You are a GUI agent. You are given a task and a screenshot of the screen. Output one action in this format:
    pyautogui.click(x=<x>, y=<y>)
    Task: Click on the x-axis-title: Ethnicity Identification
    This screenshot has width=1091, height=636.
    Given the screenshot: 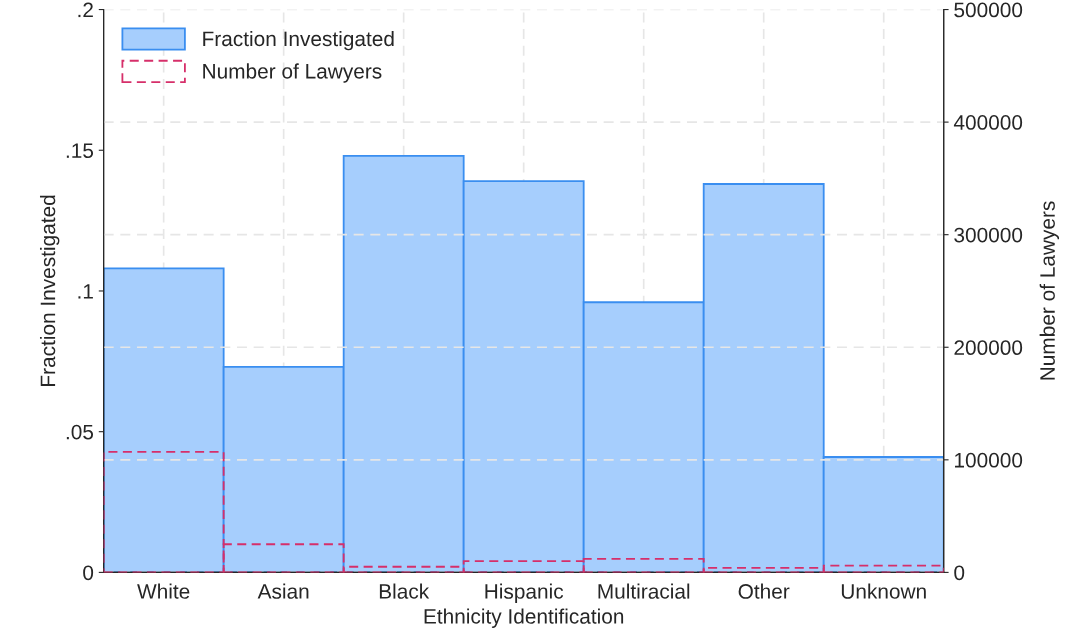 What is the action you would take?
    pyautogui.click(x=524, y=618)
    